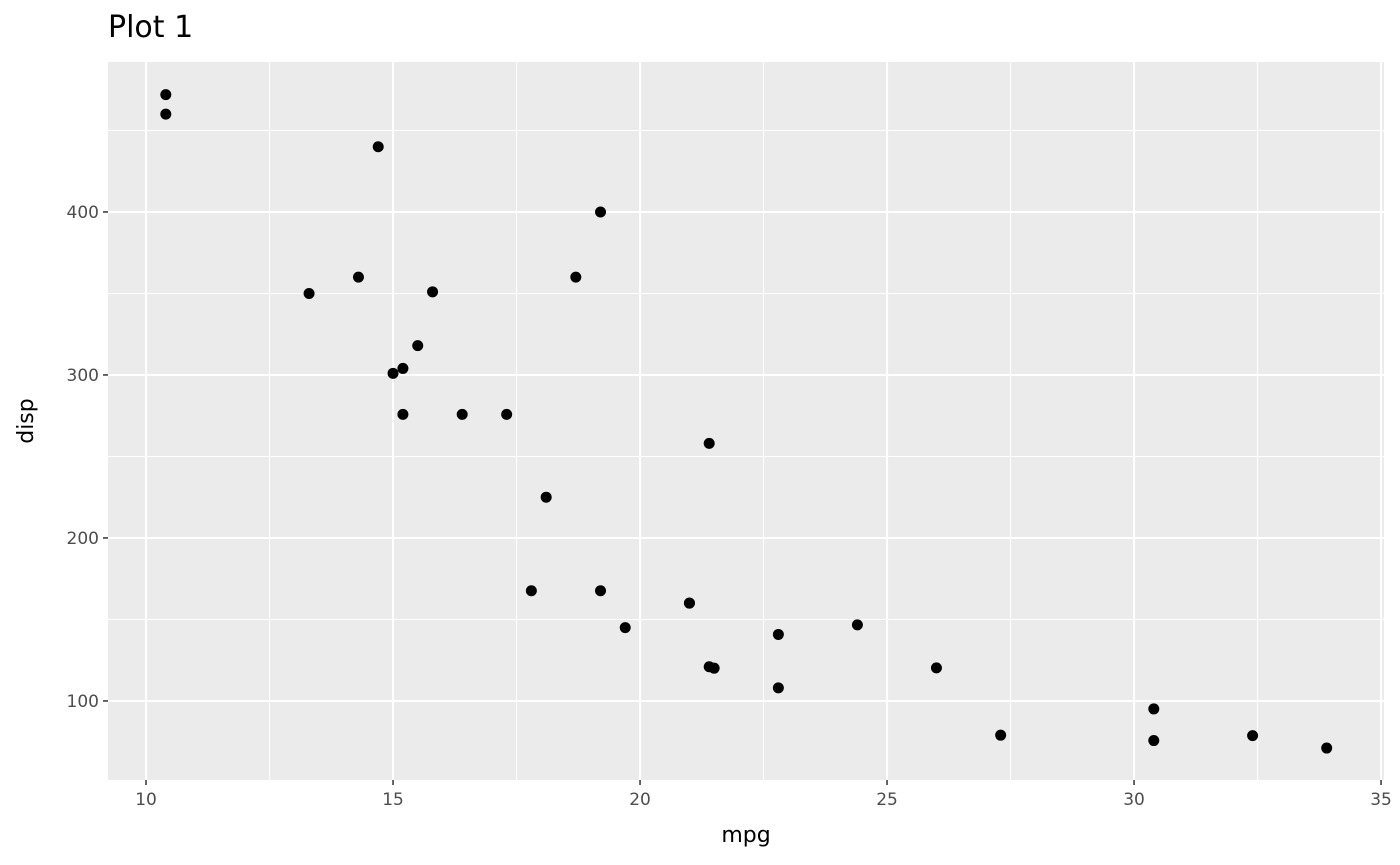 The width and height of the screenshot is (1400, 865). What do you see at coordinates (887, 800) in the screenshot?
I see `x-tick-label: 25` at bounding box center [887, 800].